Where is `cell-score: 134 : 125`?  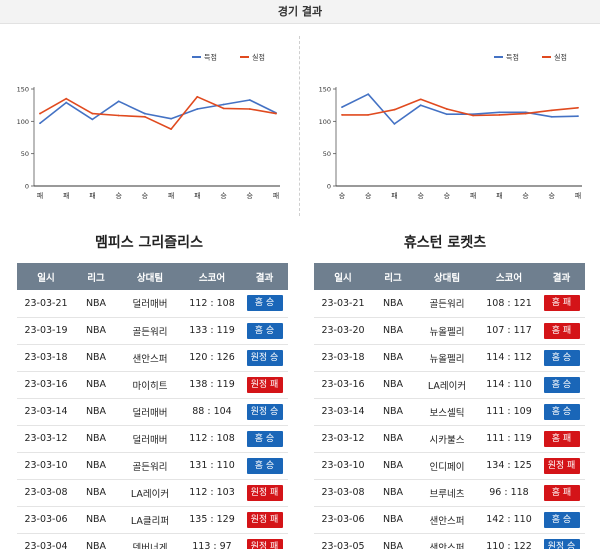 cell-score: 134 : 125 is located at coordinates (509, 466).